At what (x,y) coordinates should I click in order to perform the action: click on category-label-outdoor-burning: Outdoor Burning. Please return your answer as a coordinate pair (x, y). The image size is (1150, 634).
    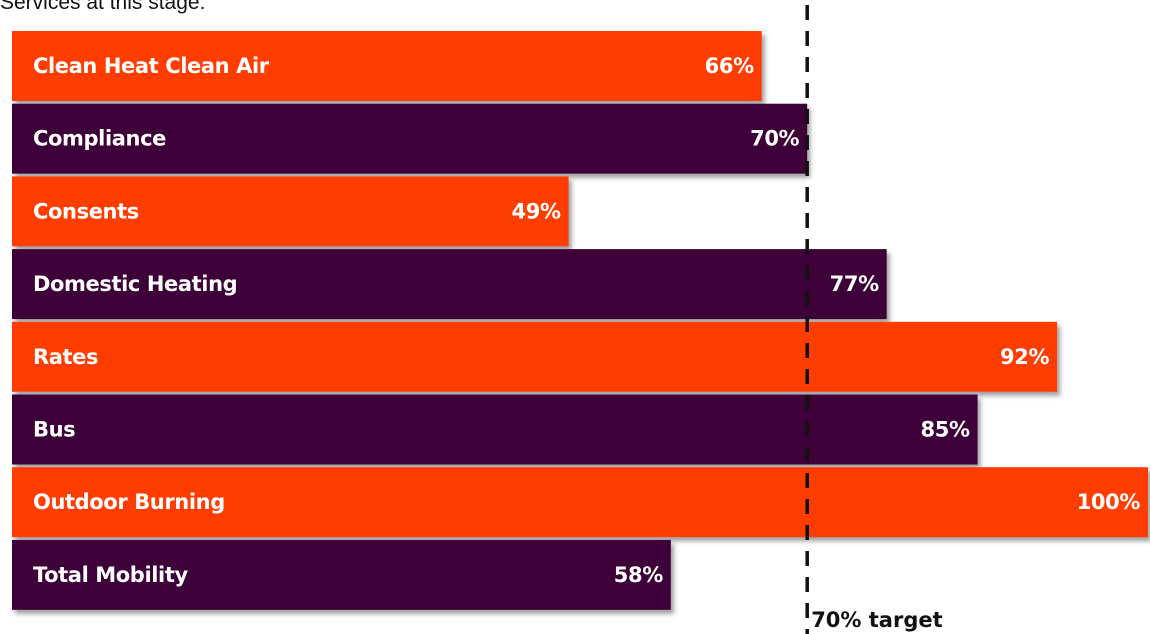
    Looking at the image, I should click on (129, 502).